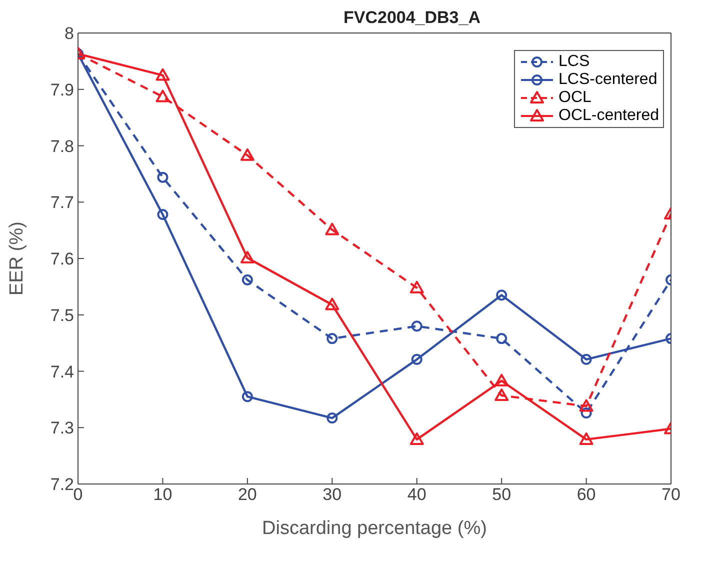 This screenshot has height=578, width=704. Describe the element at coordinates (62, 484) in the screenshot. I see `y-tick-label: 7.2` at that location.